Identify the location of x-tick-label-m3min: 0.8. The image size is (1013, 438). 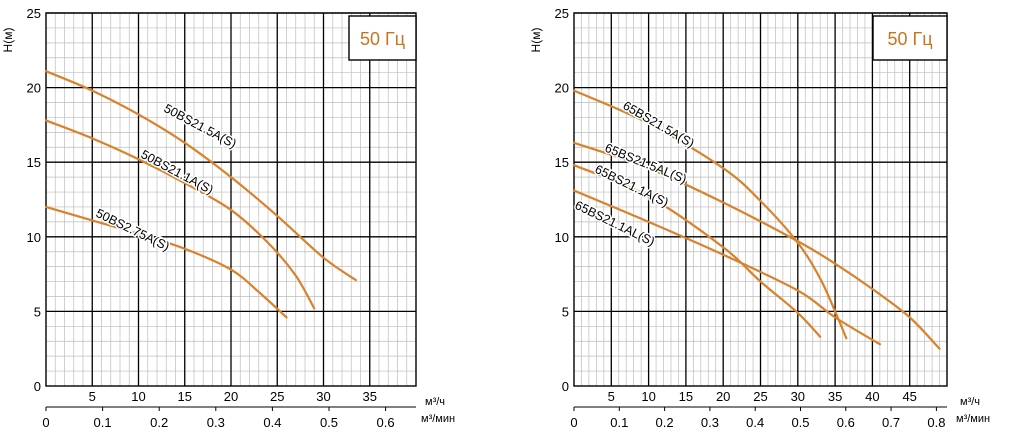
(936, 422).